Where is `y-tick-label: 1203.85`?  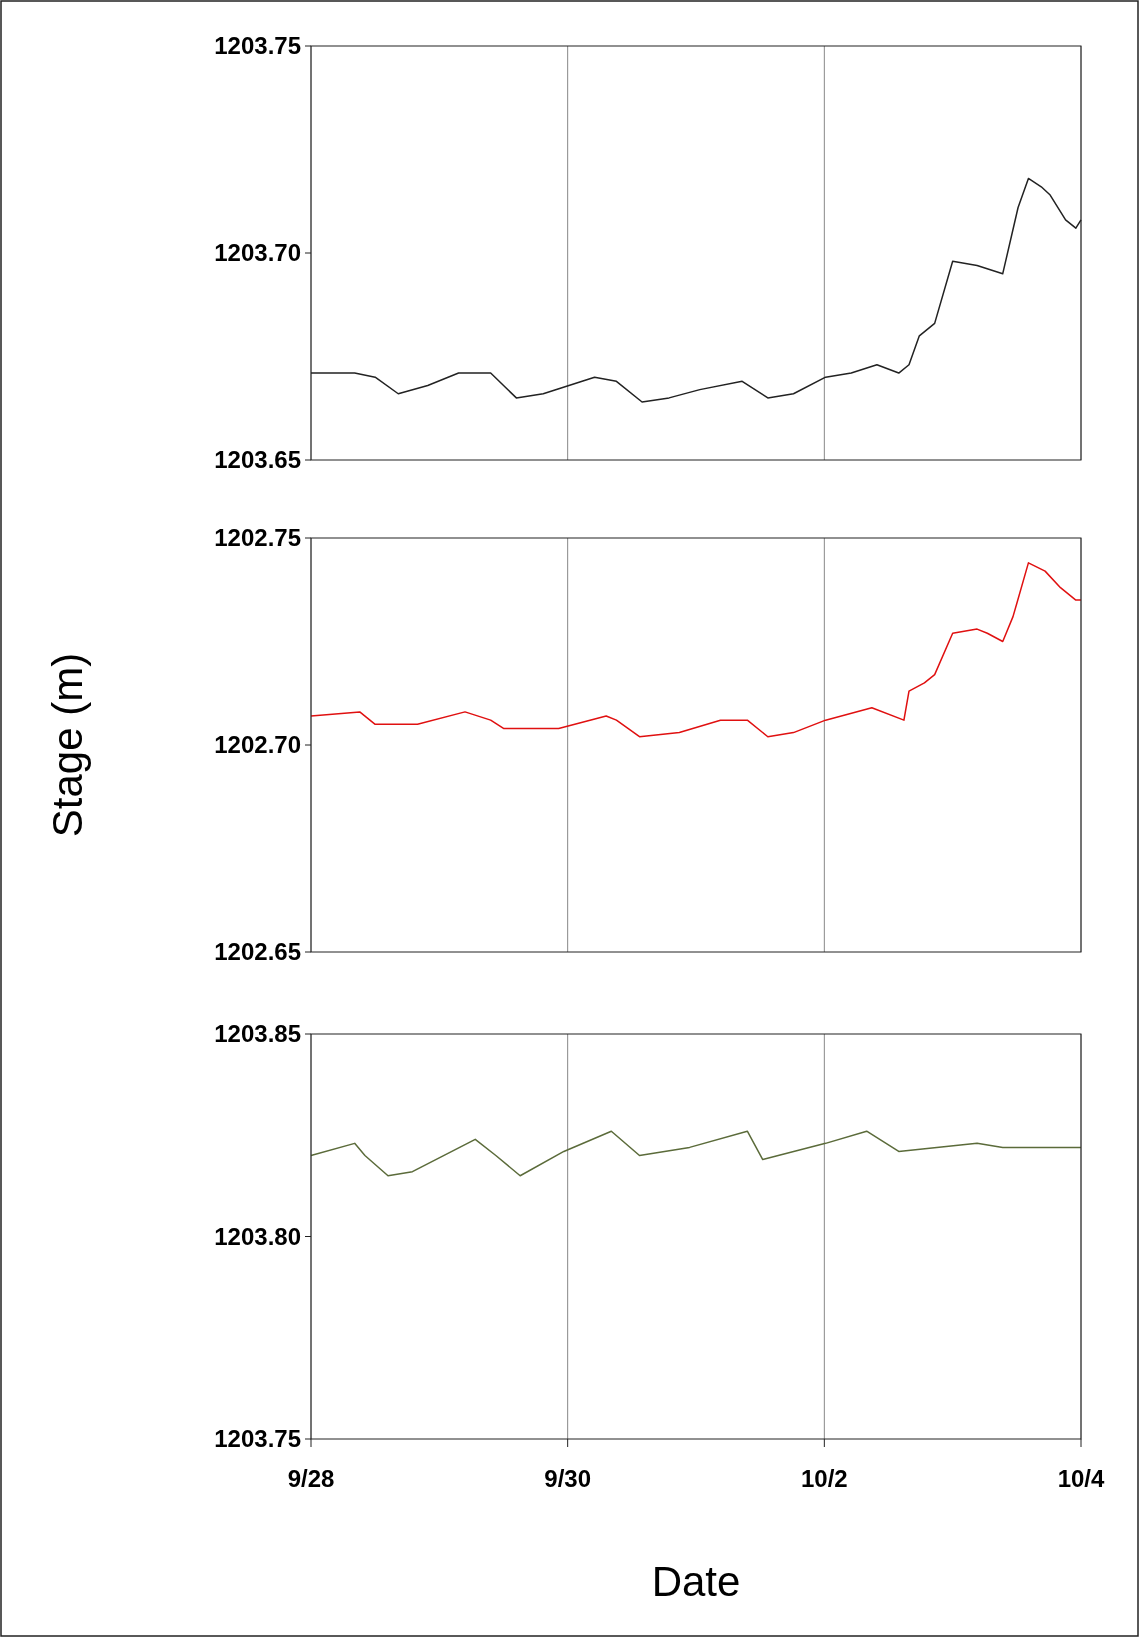
y-tick-label: 1203.85 is located at coordinates (257, 1034).